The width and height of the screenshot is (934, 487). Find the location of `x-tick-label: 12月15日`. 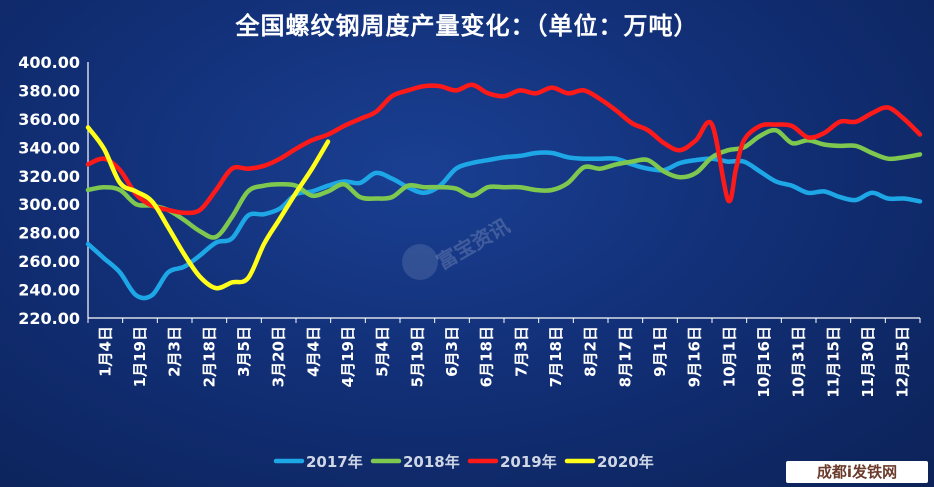

x-tick-label: 12月15日 is located at coordinates (903, 362).